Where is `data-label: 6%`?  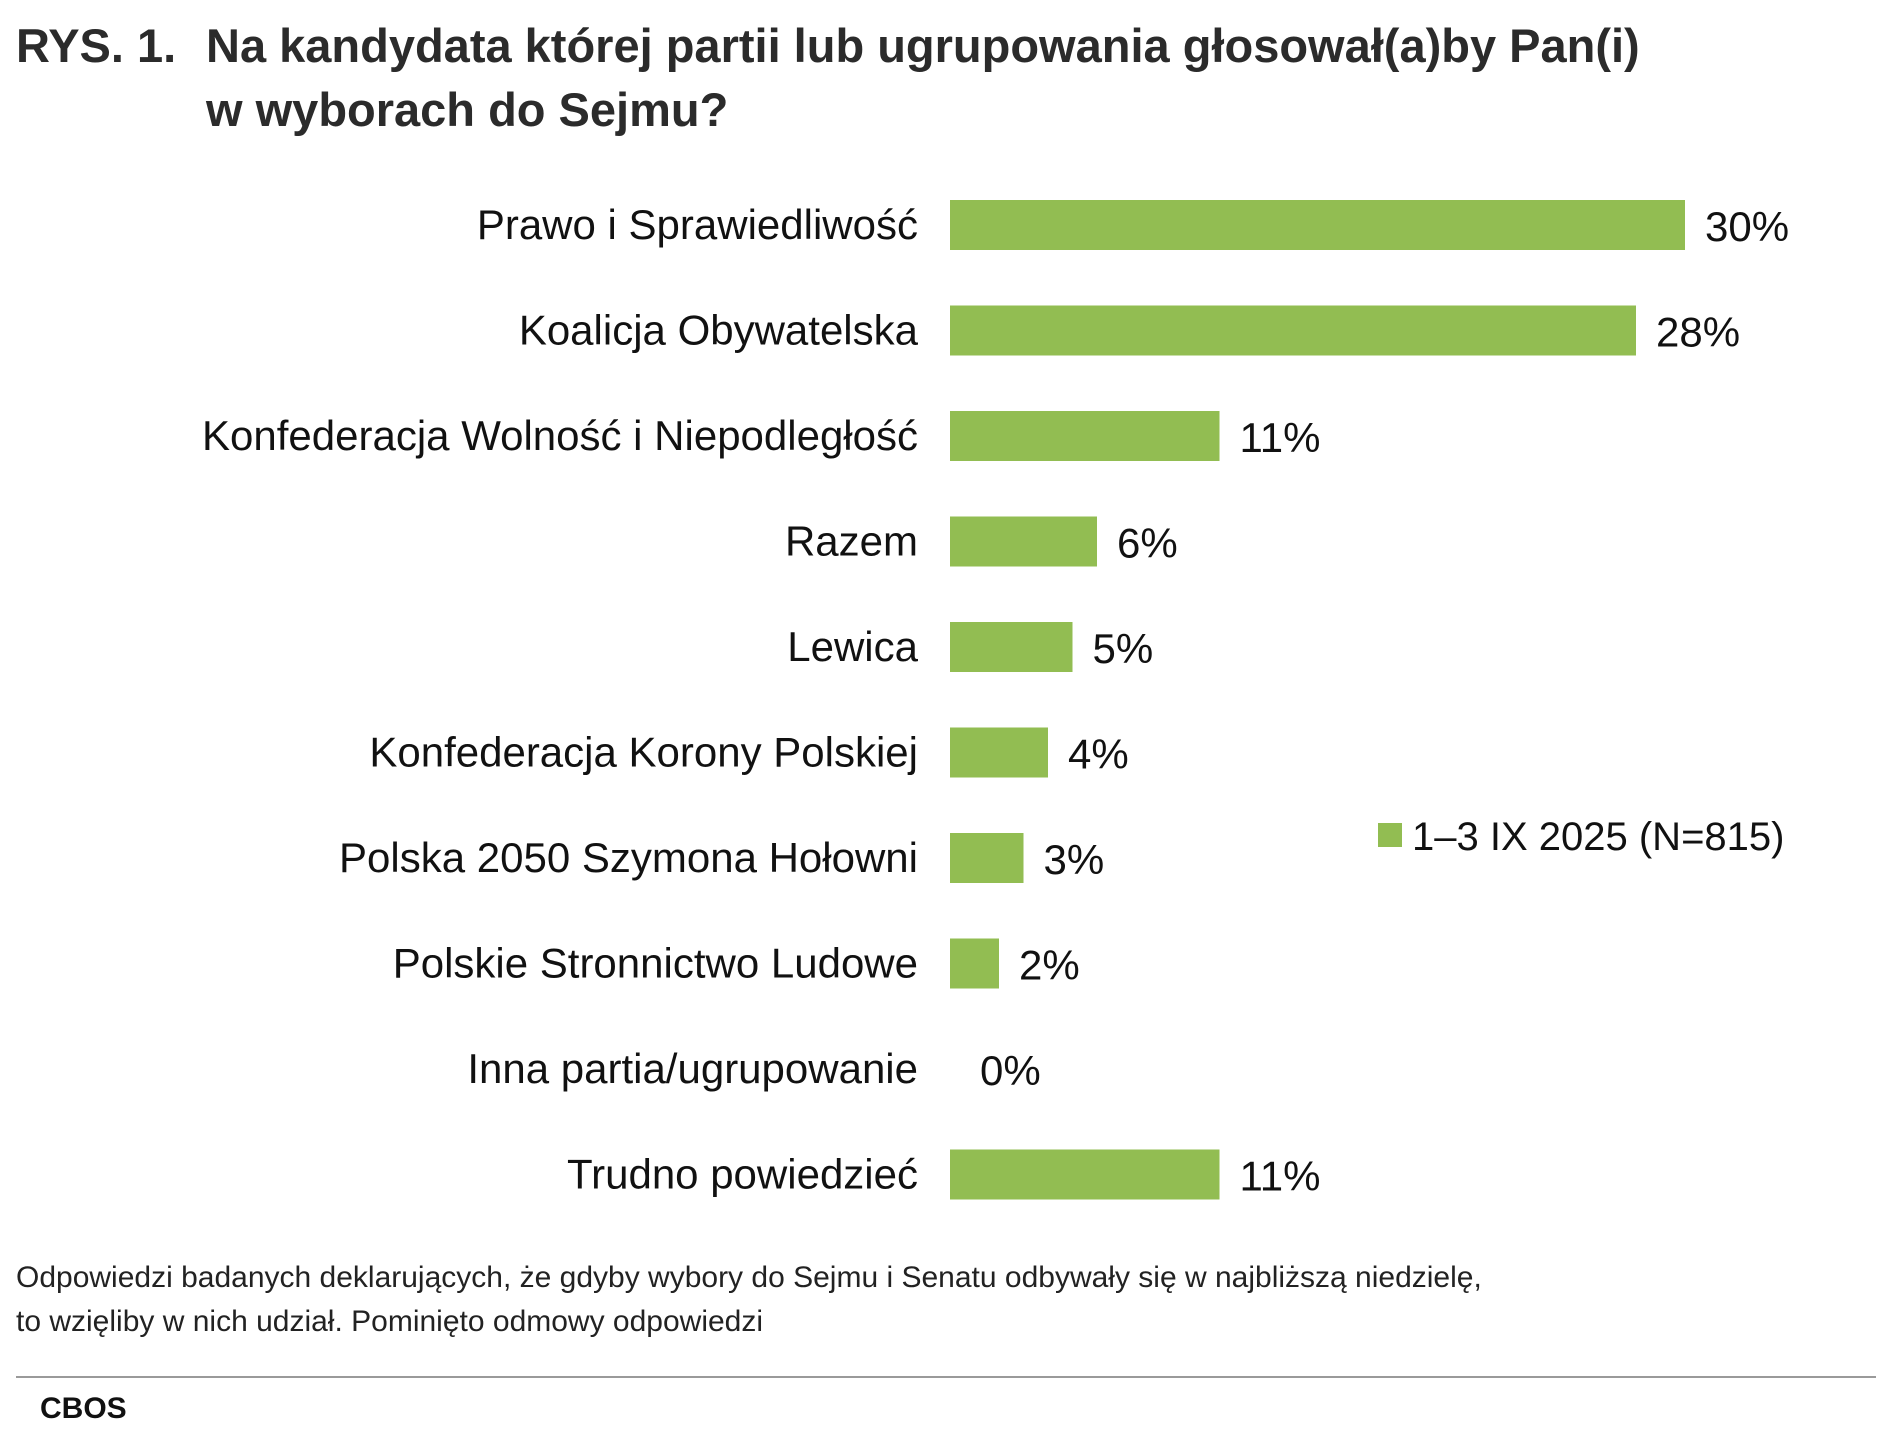
data-label: 6% is located at coordinates (1147, 543).